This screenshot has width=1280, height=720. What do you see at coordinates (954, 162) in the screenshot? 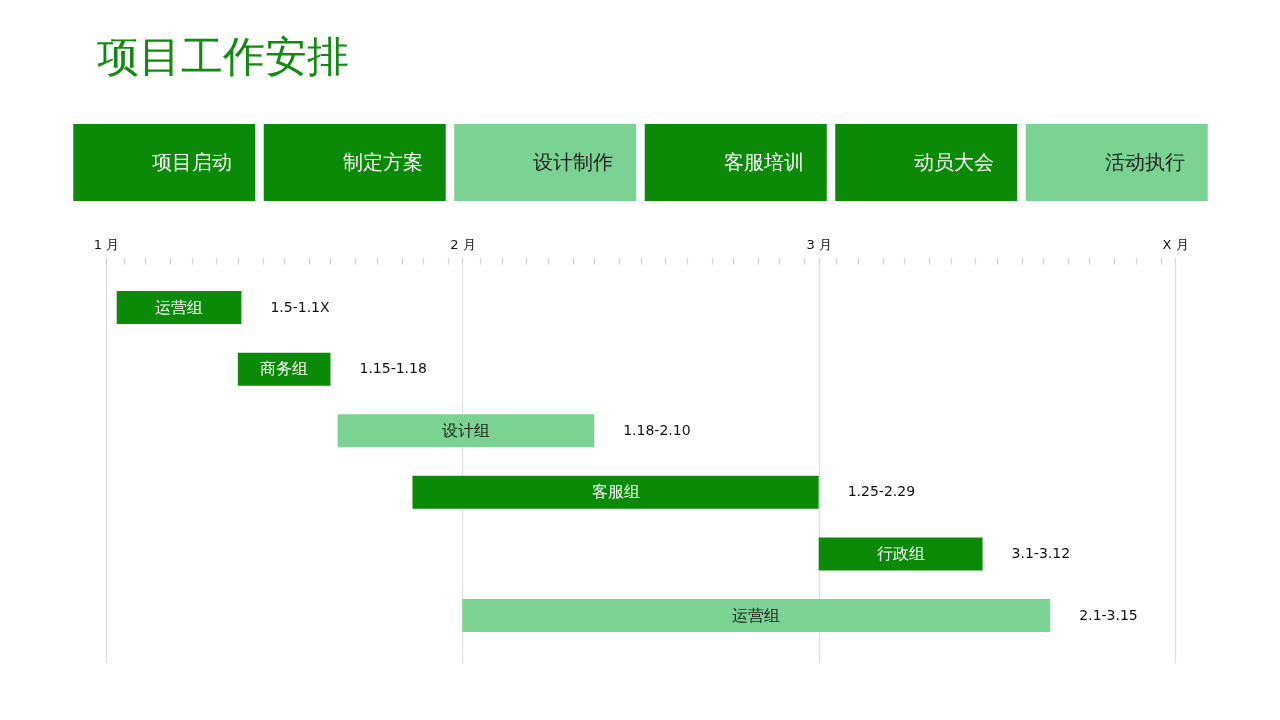
I see `category-label: 动员大会` at bounding box center [954, 162].